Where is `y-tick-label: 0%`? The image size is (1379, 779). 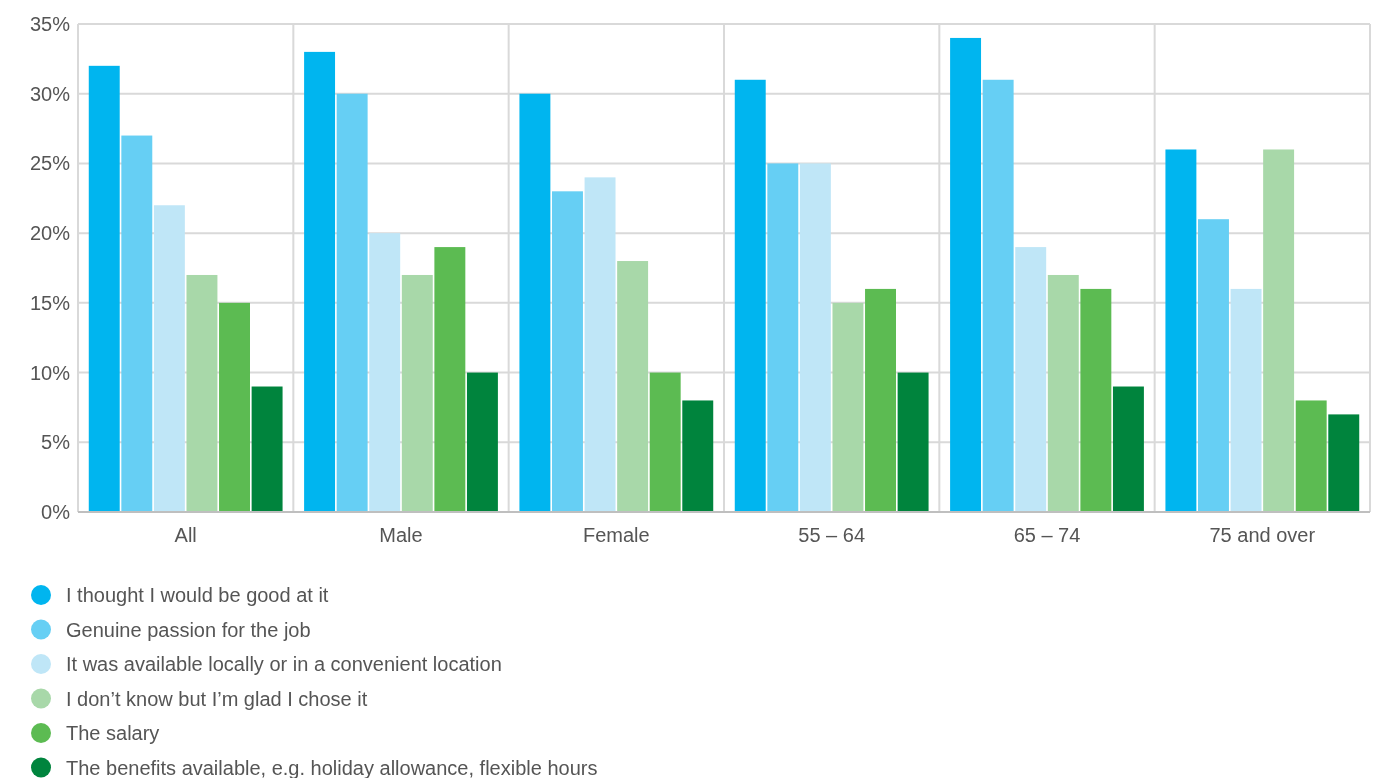
y-tick-label: 0% is located at coordinates (56, 512).